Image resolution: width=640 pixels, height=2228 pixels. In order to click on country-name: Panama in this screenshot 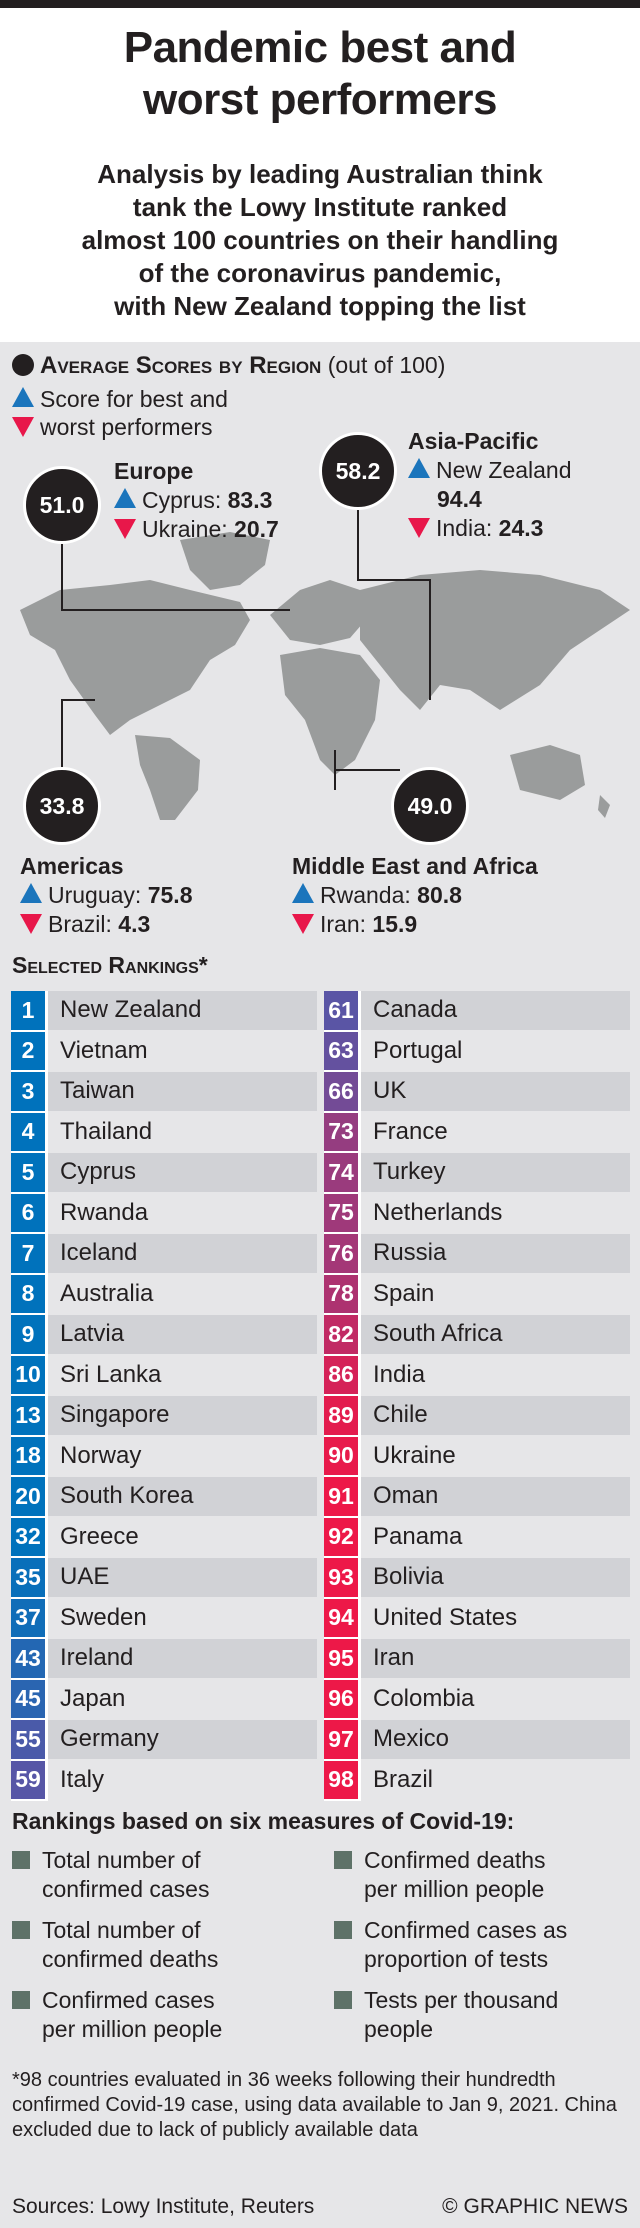, I will do `click(495, 1538)`.